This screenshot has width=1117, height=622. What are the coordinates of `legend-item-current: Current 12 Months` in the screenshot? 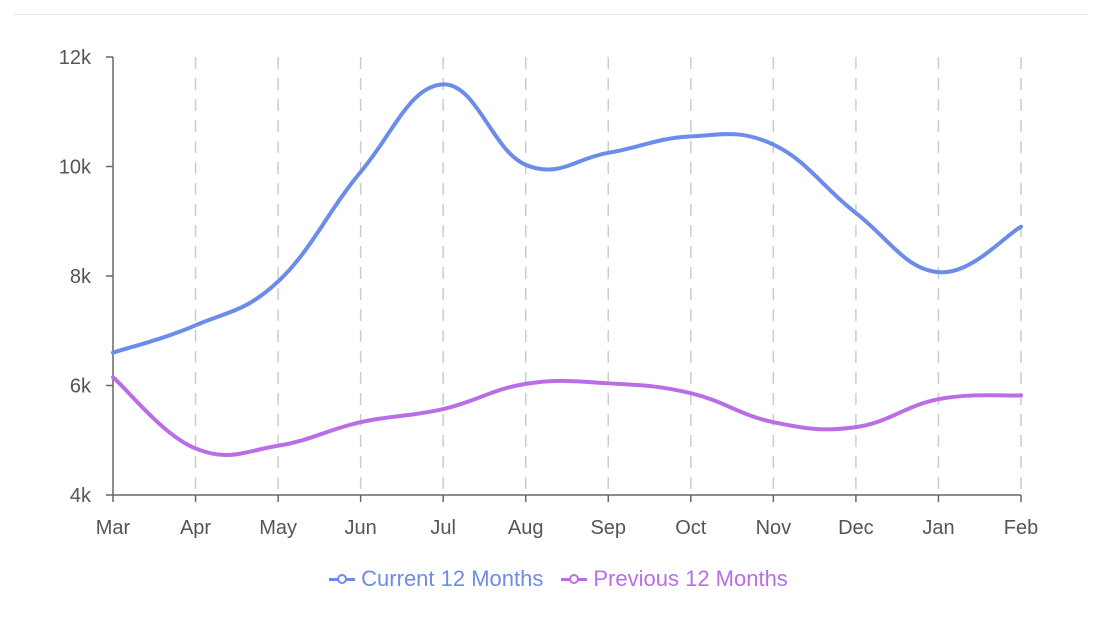 It's located at (436, 579).